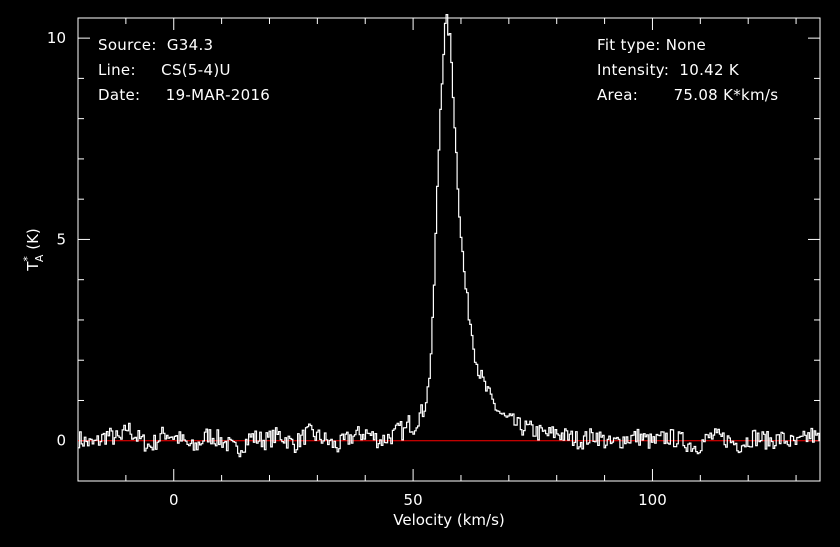  I want to click on intensity-value: 10.42 K, so click(709, 70).